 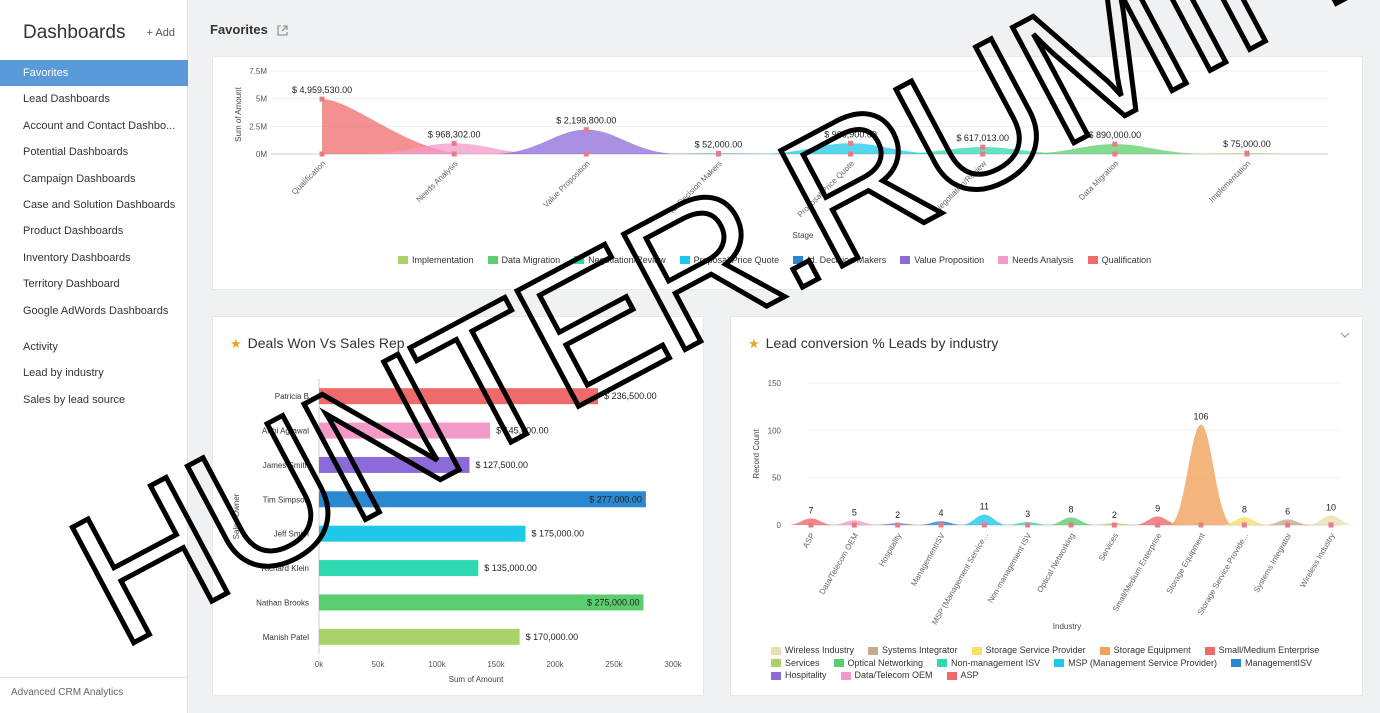 I want to click on sidebar-item-potential-dashboards: Potential Dashboards, so click(x=76, y=152).